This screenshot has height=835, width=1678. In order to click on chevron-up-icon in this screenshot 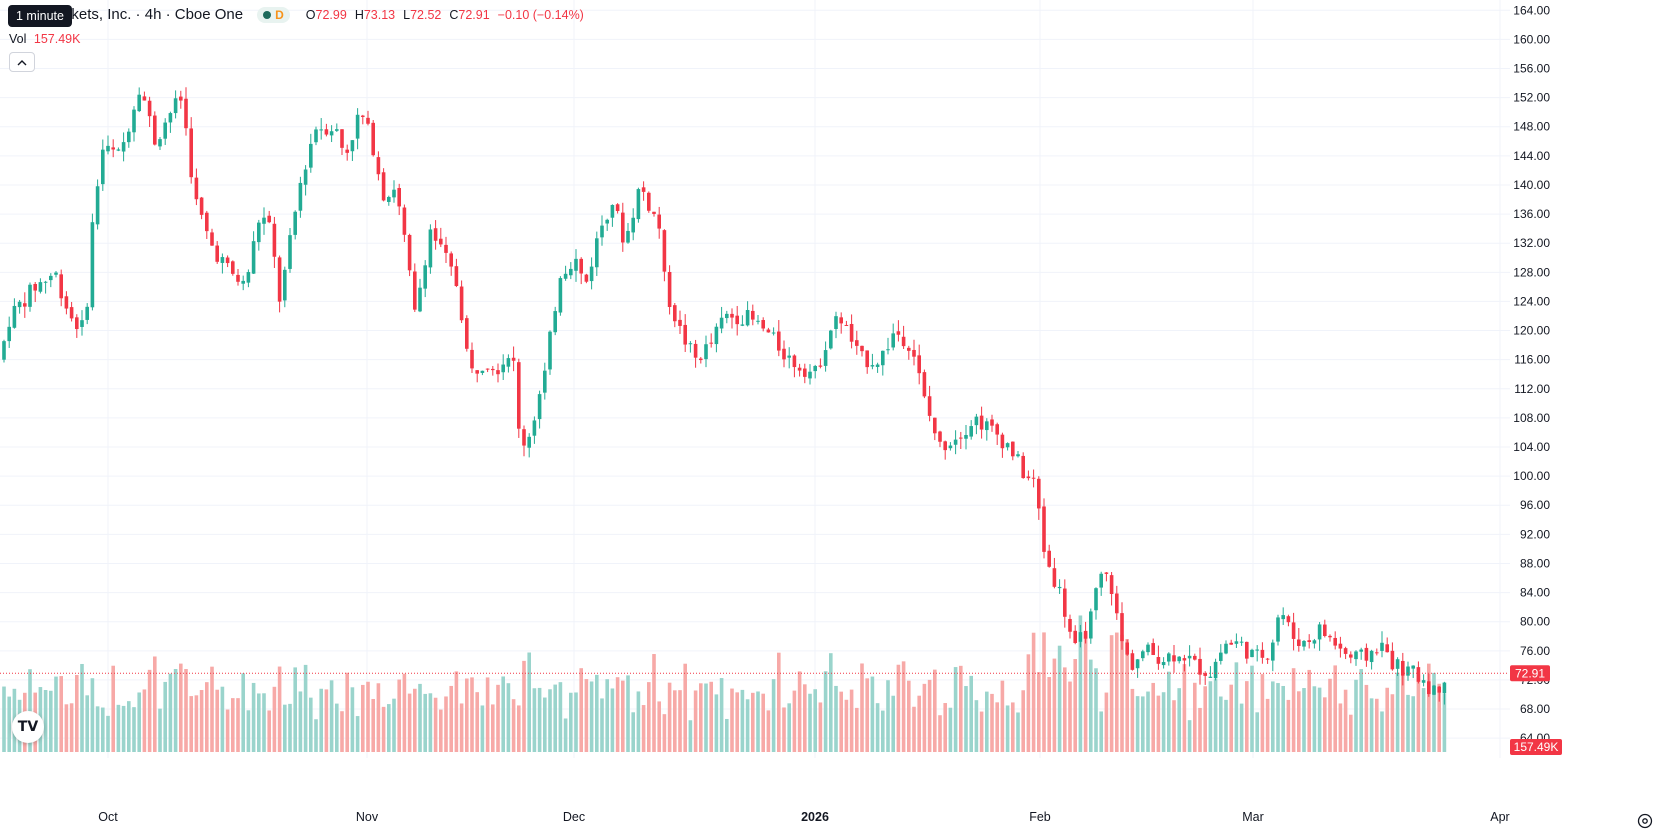, I will do `click(22, 62)`.